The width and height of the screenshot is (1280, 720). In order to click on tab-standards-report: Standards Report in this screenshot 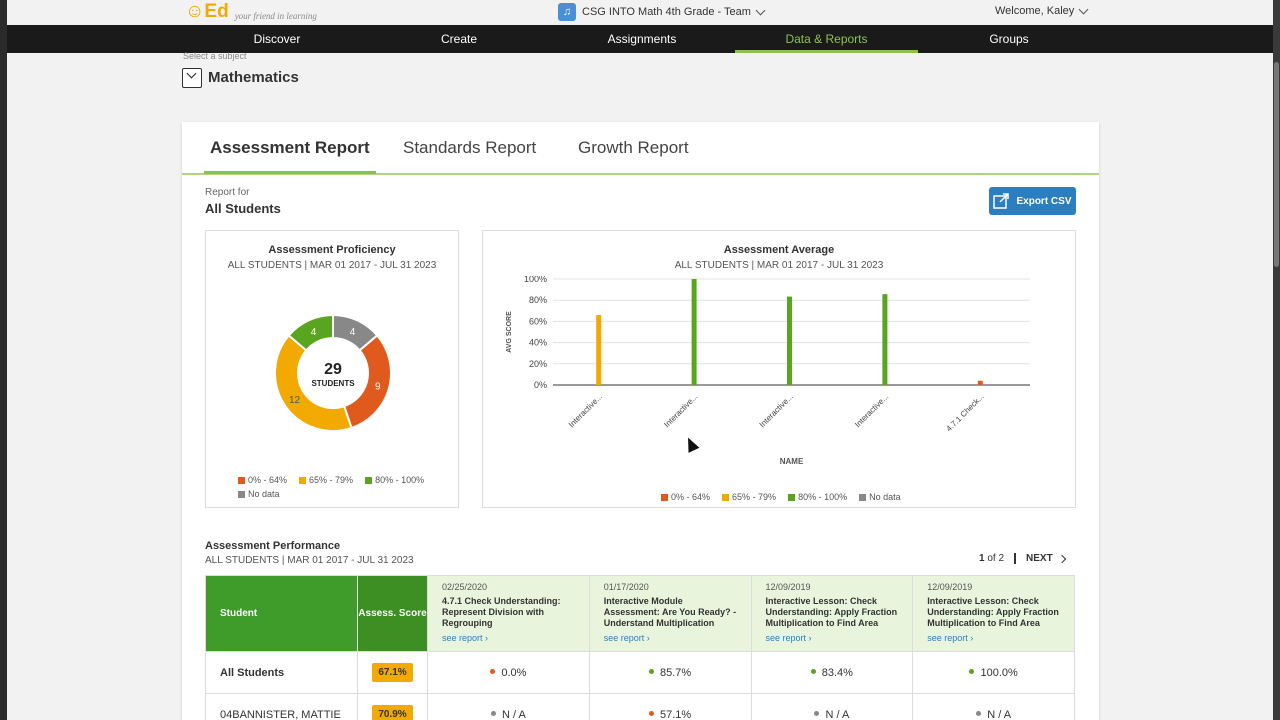, I will do `click(470, 147)`.